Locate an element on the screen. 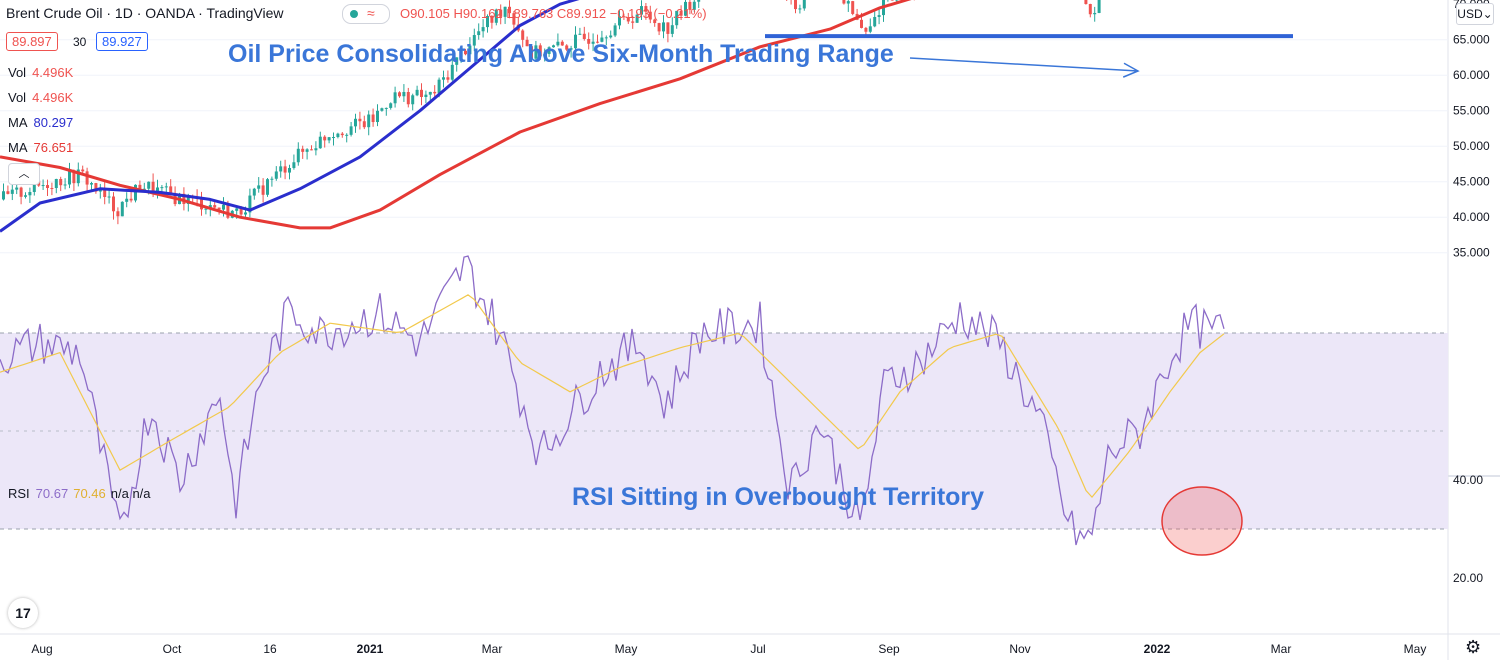  collapse-legend-button: ︿ is located at coordinates (24, 174).